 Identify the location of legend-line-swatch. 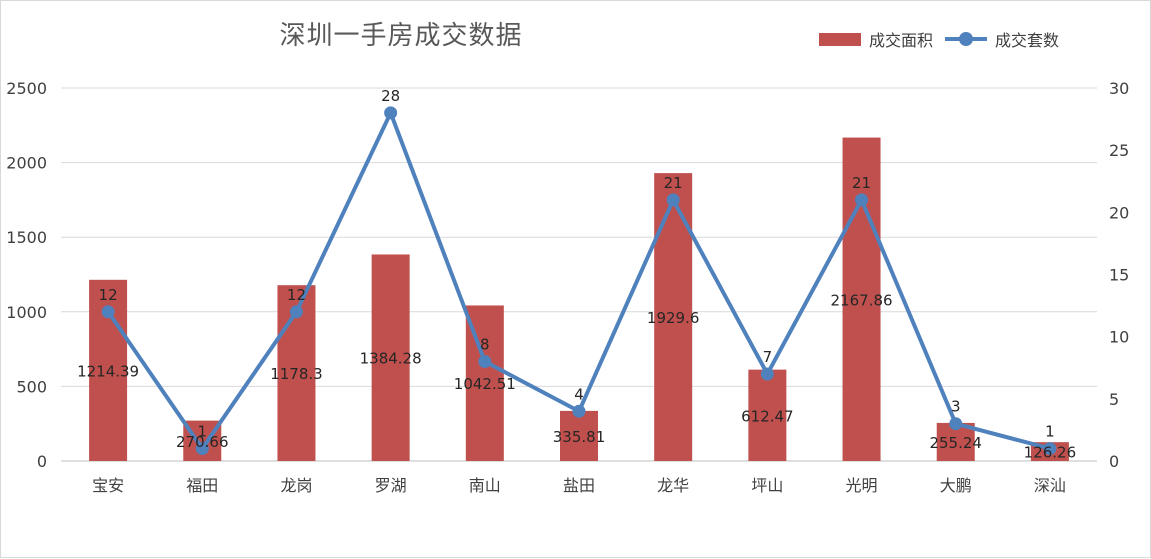
(966, 39).